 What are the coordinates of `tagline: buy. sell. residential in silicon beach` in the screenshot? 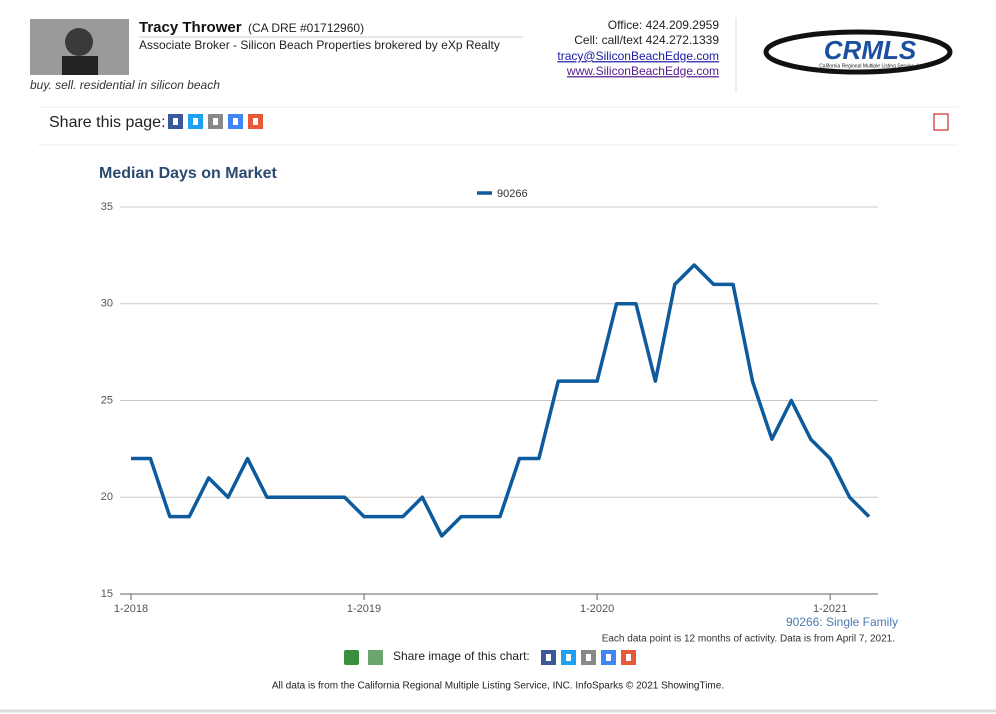 It's located at (125, 85).